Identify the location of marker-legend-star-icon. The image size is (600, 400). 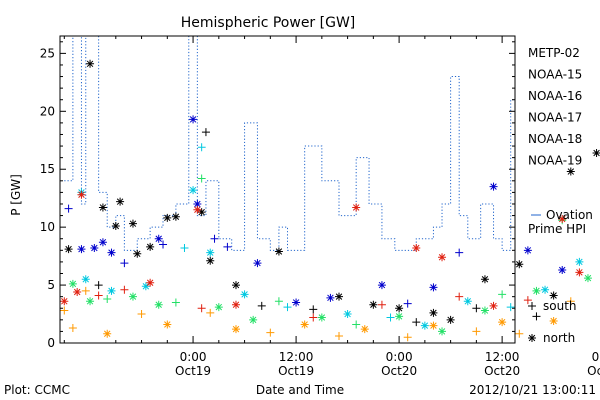
(532, 338).